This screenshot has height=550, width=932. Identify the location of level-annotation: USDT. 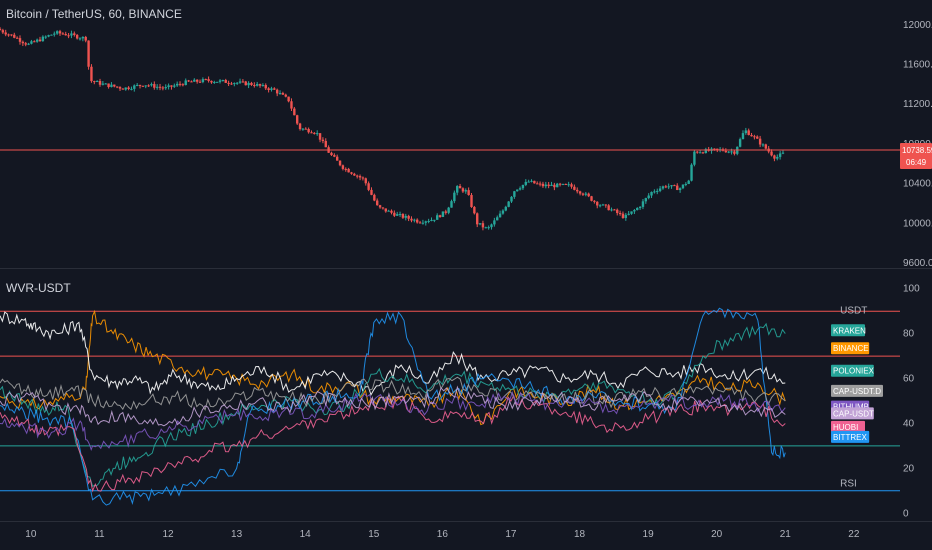
(853, 310).